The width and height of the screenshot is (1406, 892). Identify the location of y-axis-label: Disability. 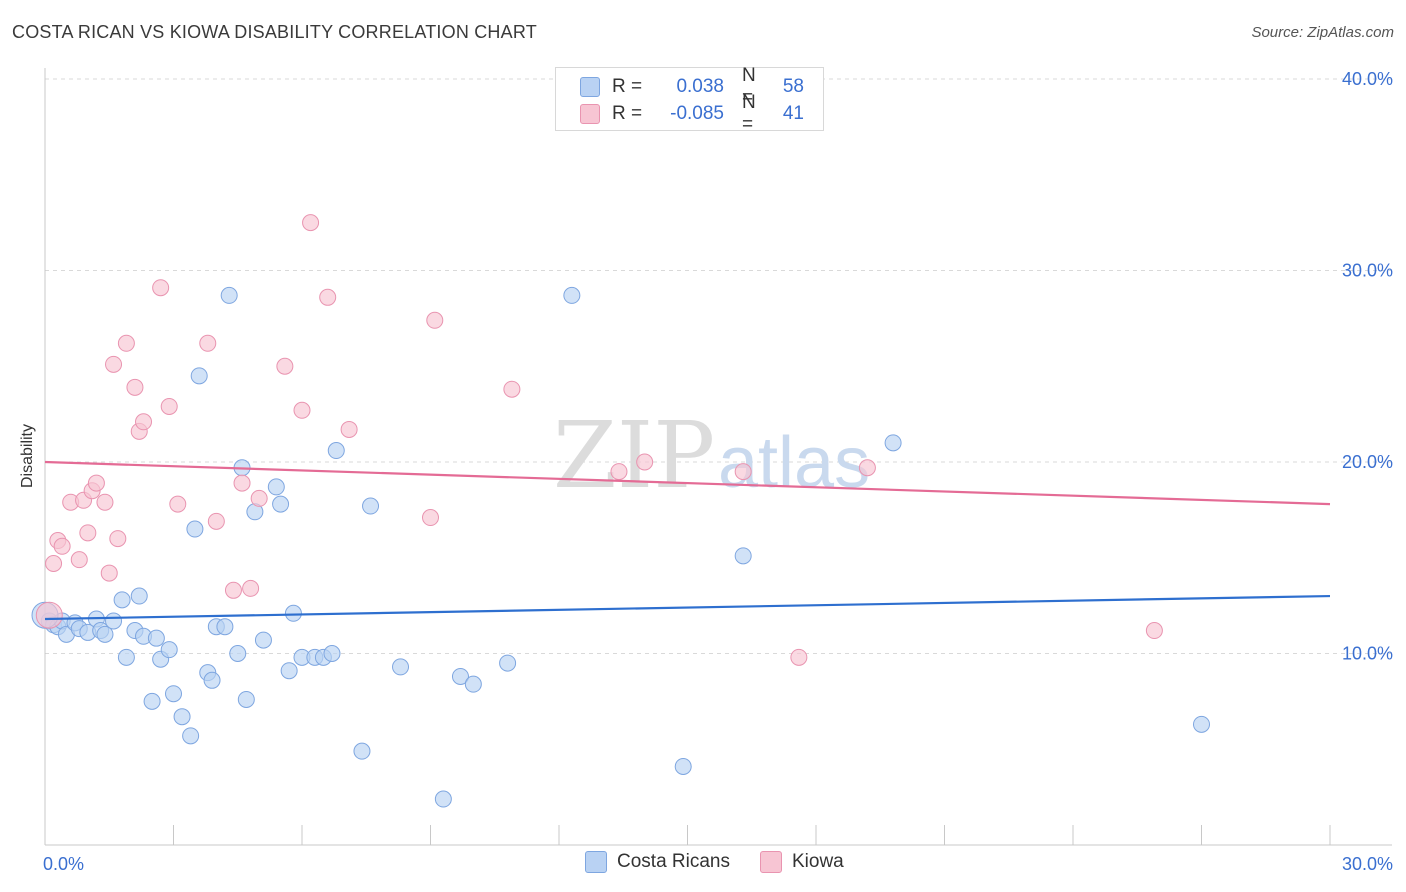
(27, 456).